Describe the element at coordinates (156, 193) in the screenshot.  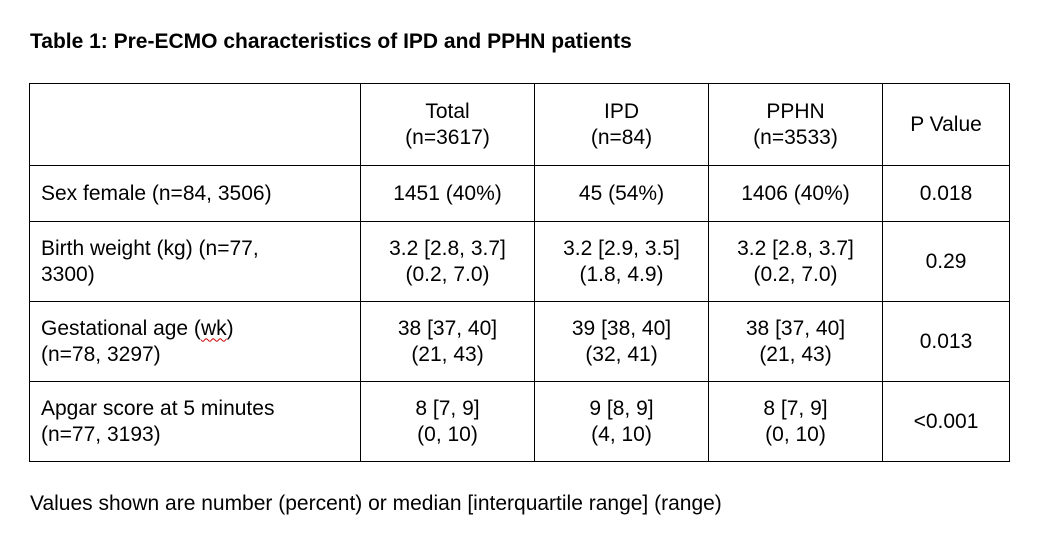
I see `row-label: Sex female (n=84, 3506)` at that location.